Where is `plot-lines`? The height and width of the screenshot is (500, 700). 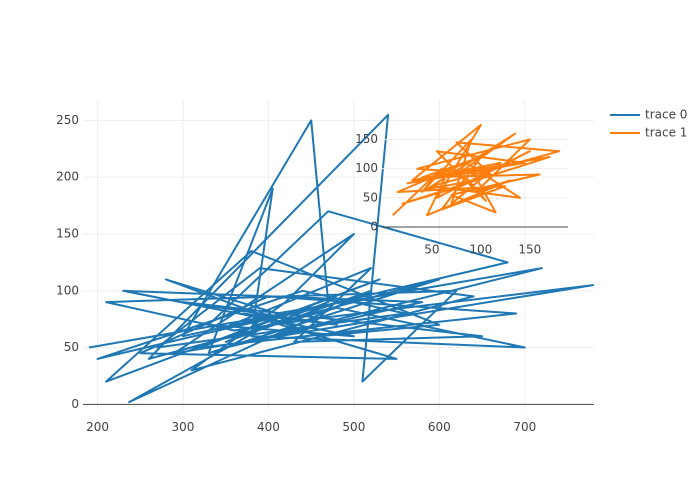
plot-lines is located at coordinates (476, 170).